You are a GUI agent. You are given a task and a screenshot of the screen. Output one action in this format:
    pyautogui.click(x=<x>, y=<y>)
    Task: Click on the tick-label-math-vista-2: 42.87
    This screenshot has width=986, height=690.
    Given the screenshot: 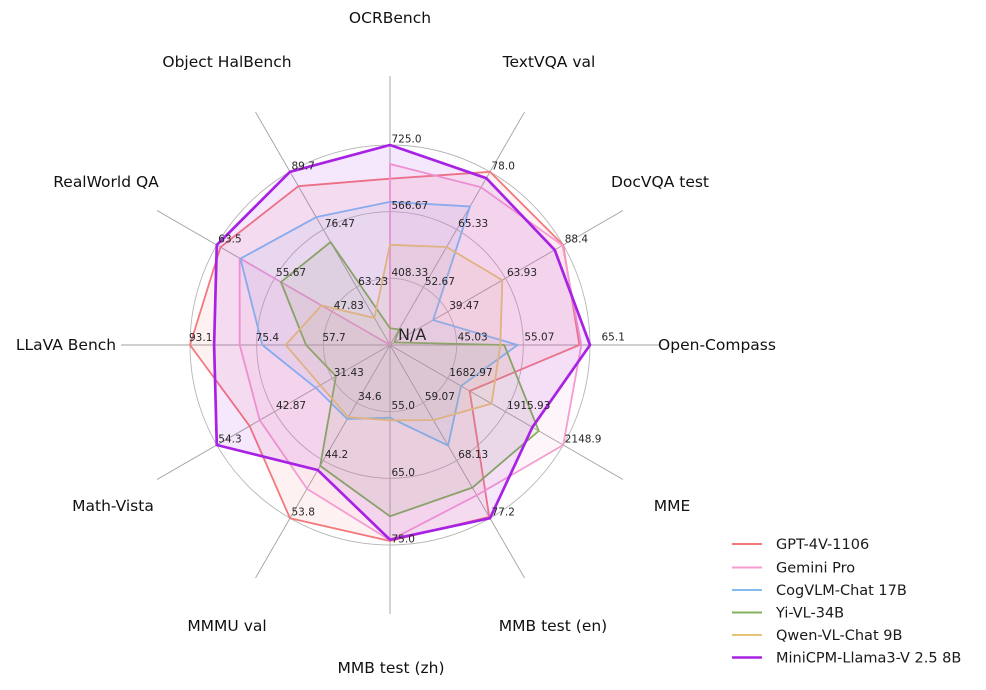 What is the action you would take?
    pyautogui.click(x=291, y=406)
    